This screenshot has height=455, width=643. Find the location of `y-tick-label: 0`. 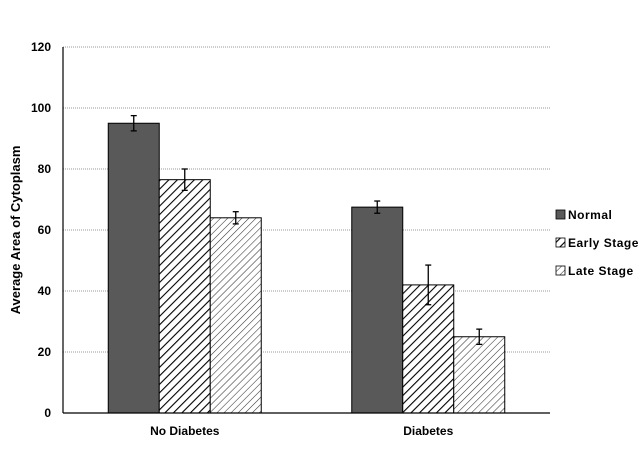

y-tick-label: 0 is located at coordinates (47, 413).